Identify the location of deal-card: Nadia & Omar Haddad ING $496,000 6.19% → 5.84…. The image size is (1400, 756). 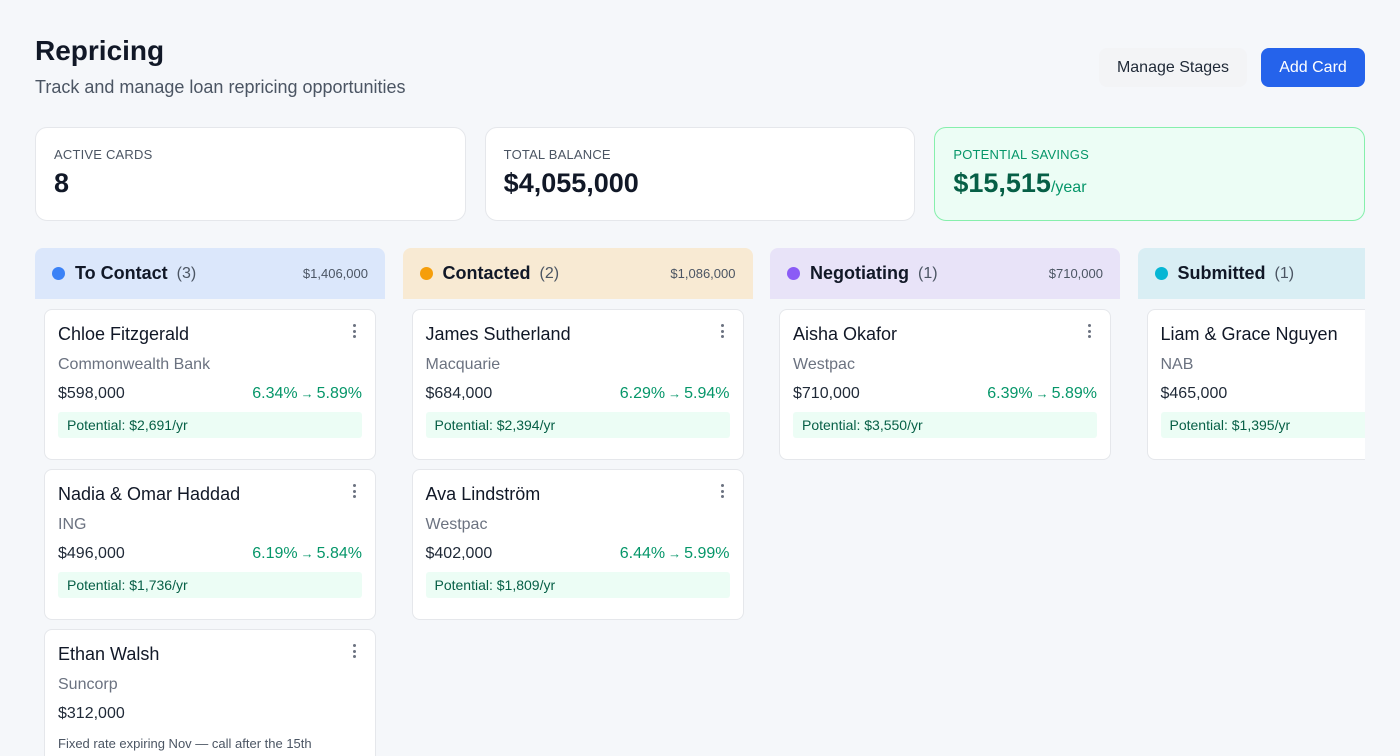
(210, 544).